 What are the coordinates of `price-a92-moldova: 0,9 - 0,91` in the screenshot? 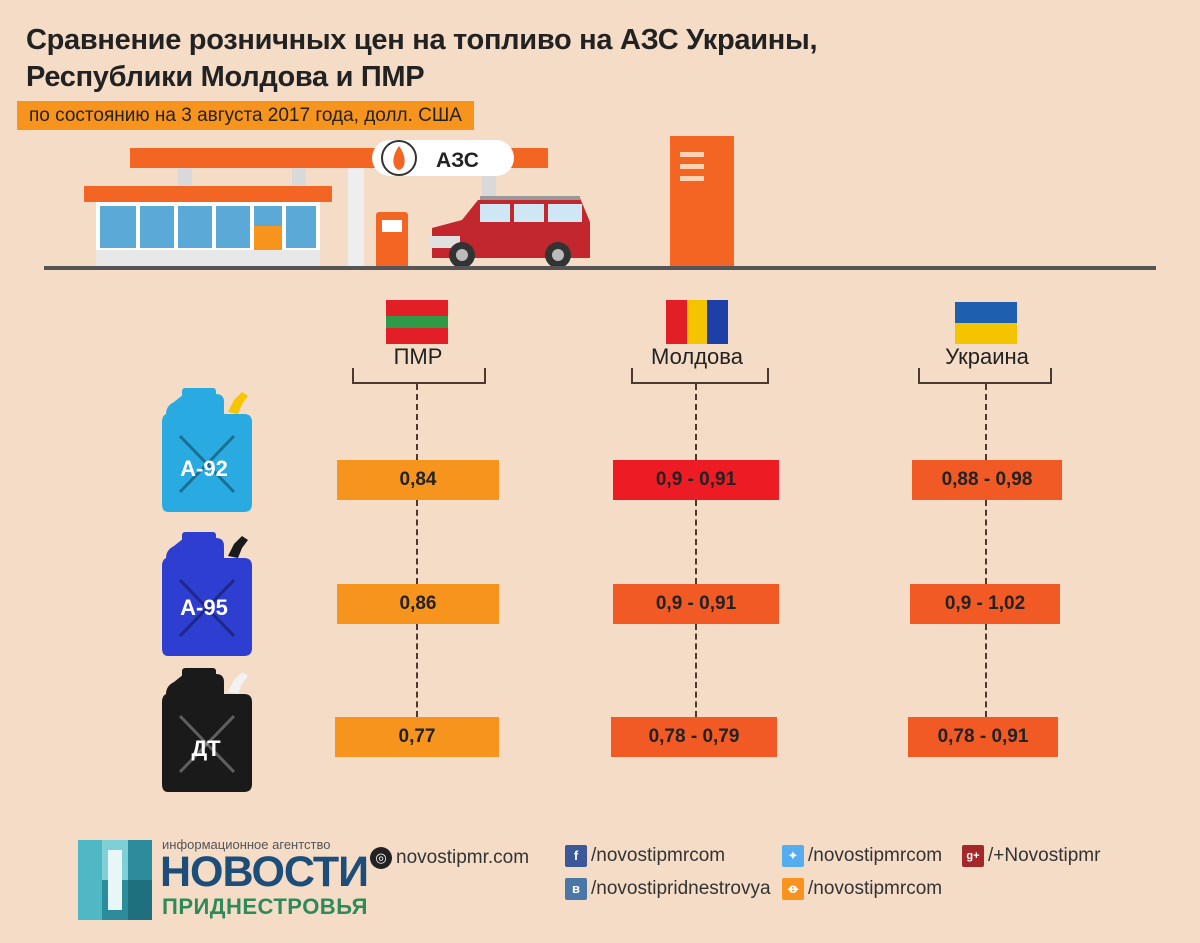 It's located at (696, 480).